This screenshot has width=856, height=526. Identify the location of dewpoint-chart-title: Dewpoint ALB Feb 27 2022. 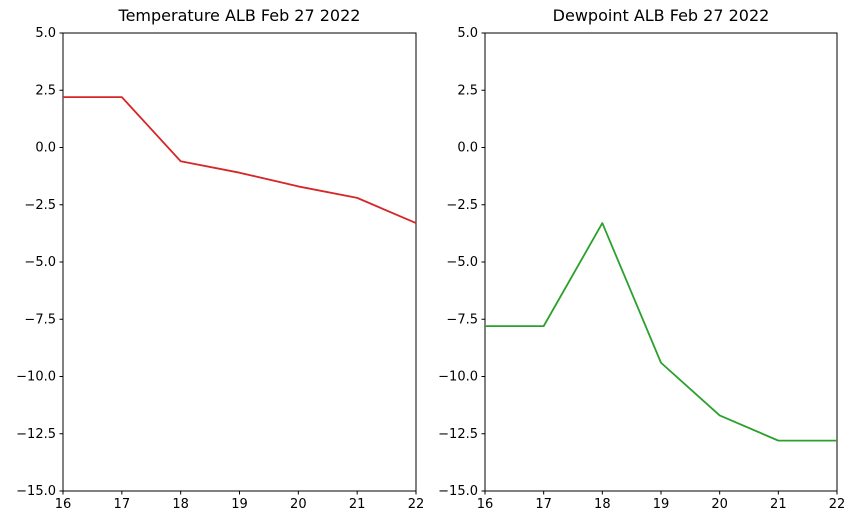
(661, 15).